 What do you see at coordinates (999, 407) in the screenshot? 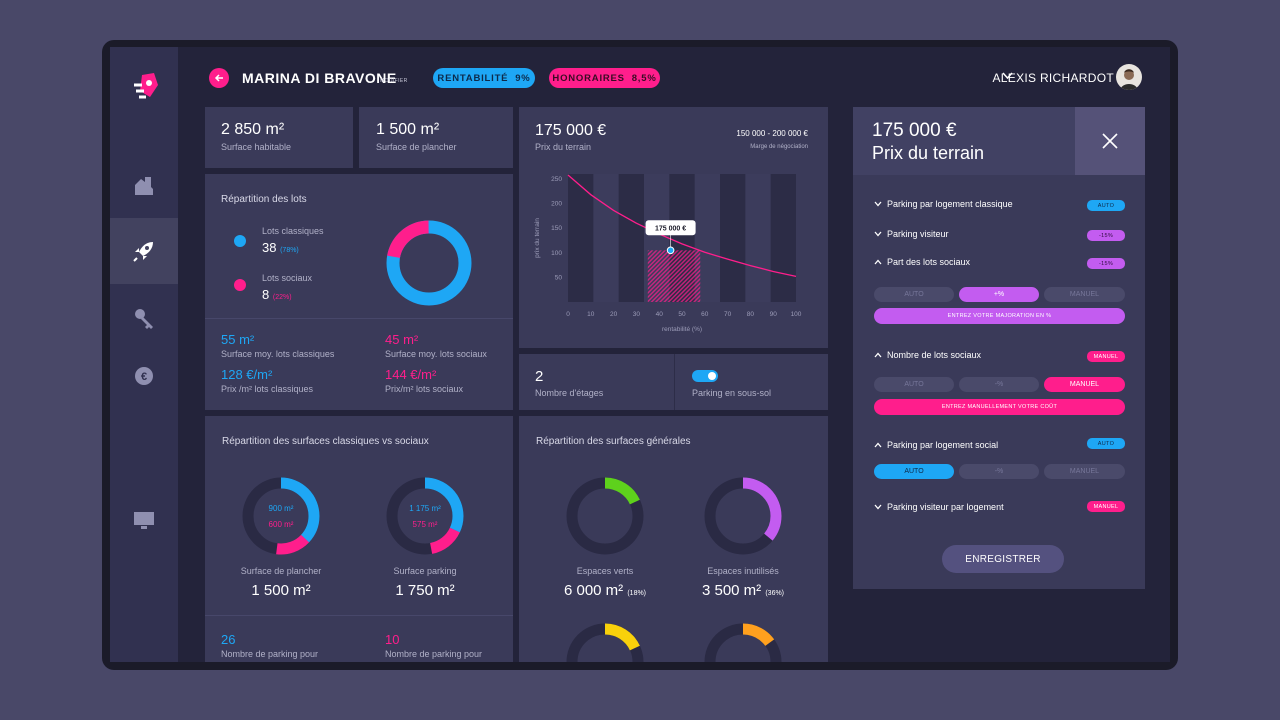
I see `social-count-input: ENTREZ MANUELLEMENT VOTRE COÛT` at bounding box center [999, 407].